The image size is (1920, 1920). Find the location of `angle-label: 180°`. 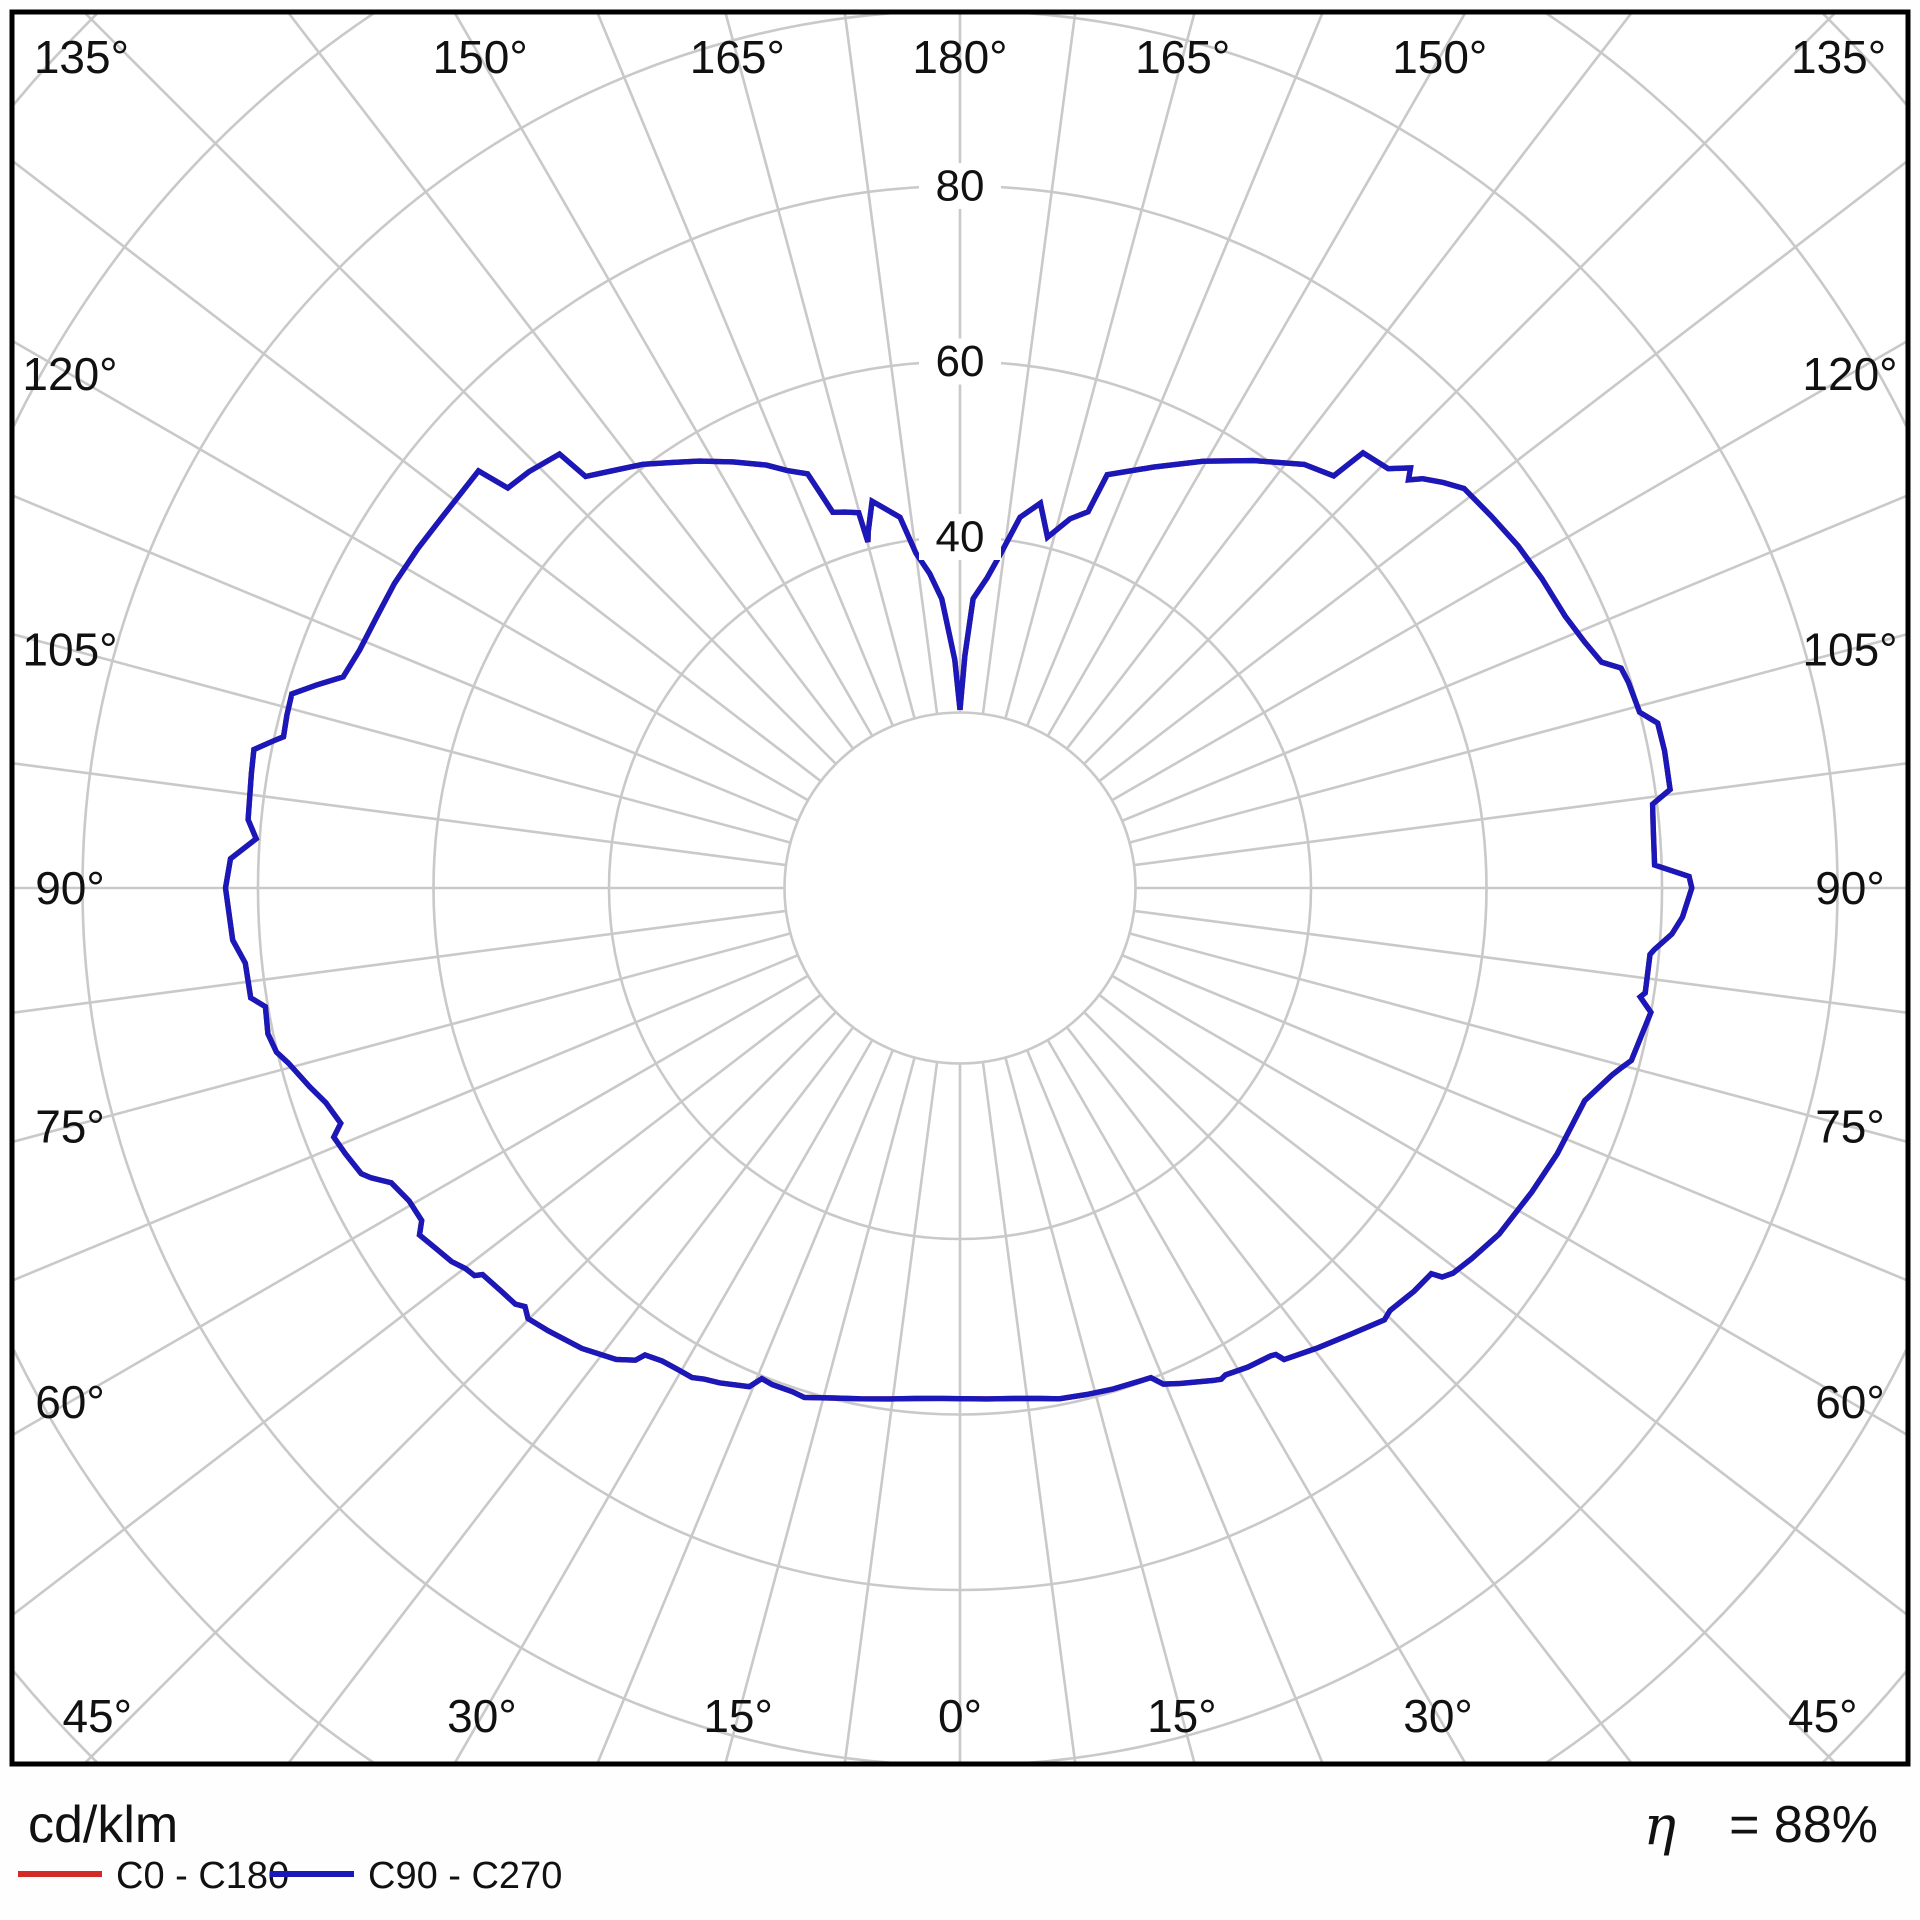

angle-label: 180° is located at coordinates (959, 57).